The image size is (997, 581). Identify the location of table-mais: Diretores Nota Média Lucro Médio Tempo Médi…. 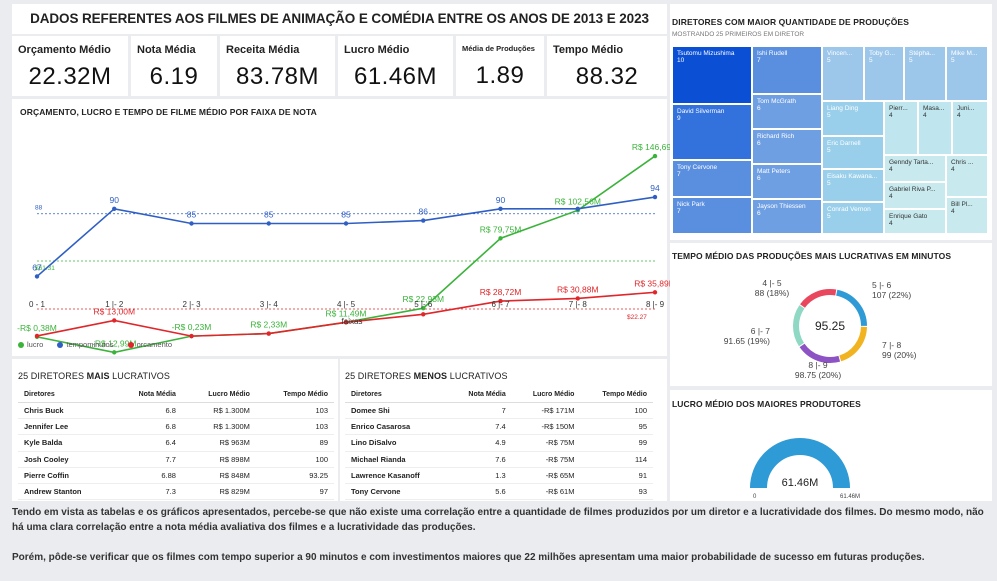
(176, 444).